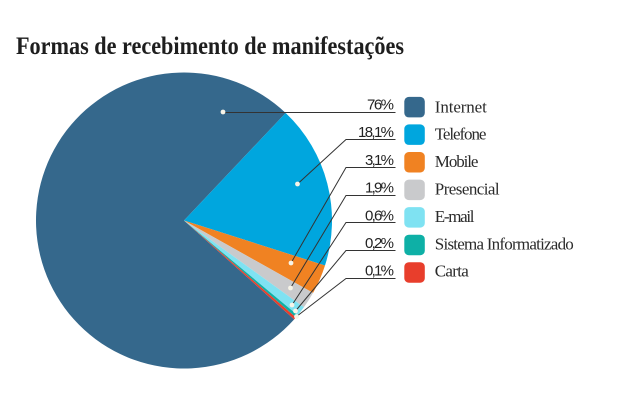 The width and height of the screenshot is (640, 408). I want to click on svg-text: Internet, so click(461, 106).